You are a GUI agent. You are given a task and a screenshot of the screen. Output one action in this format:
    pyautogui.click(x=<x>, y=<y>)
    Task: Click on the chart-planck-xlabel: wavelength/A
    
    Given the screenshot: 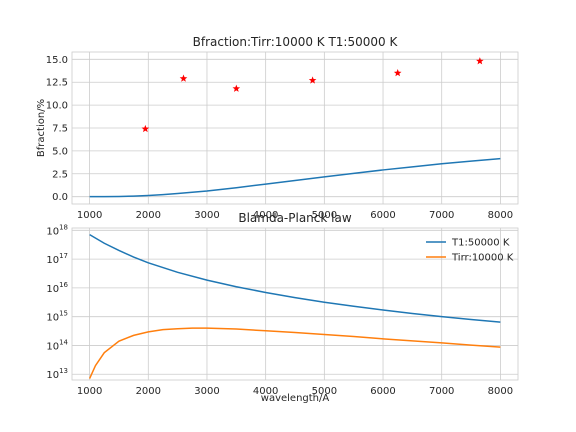 What is the action you would take?
    pyautogui.click(x=295, y=398)
    